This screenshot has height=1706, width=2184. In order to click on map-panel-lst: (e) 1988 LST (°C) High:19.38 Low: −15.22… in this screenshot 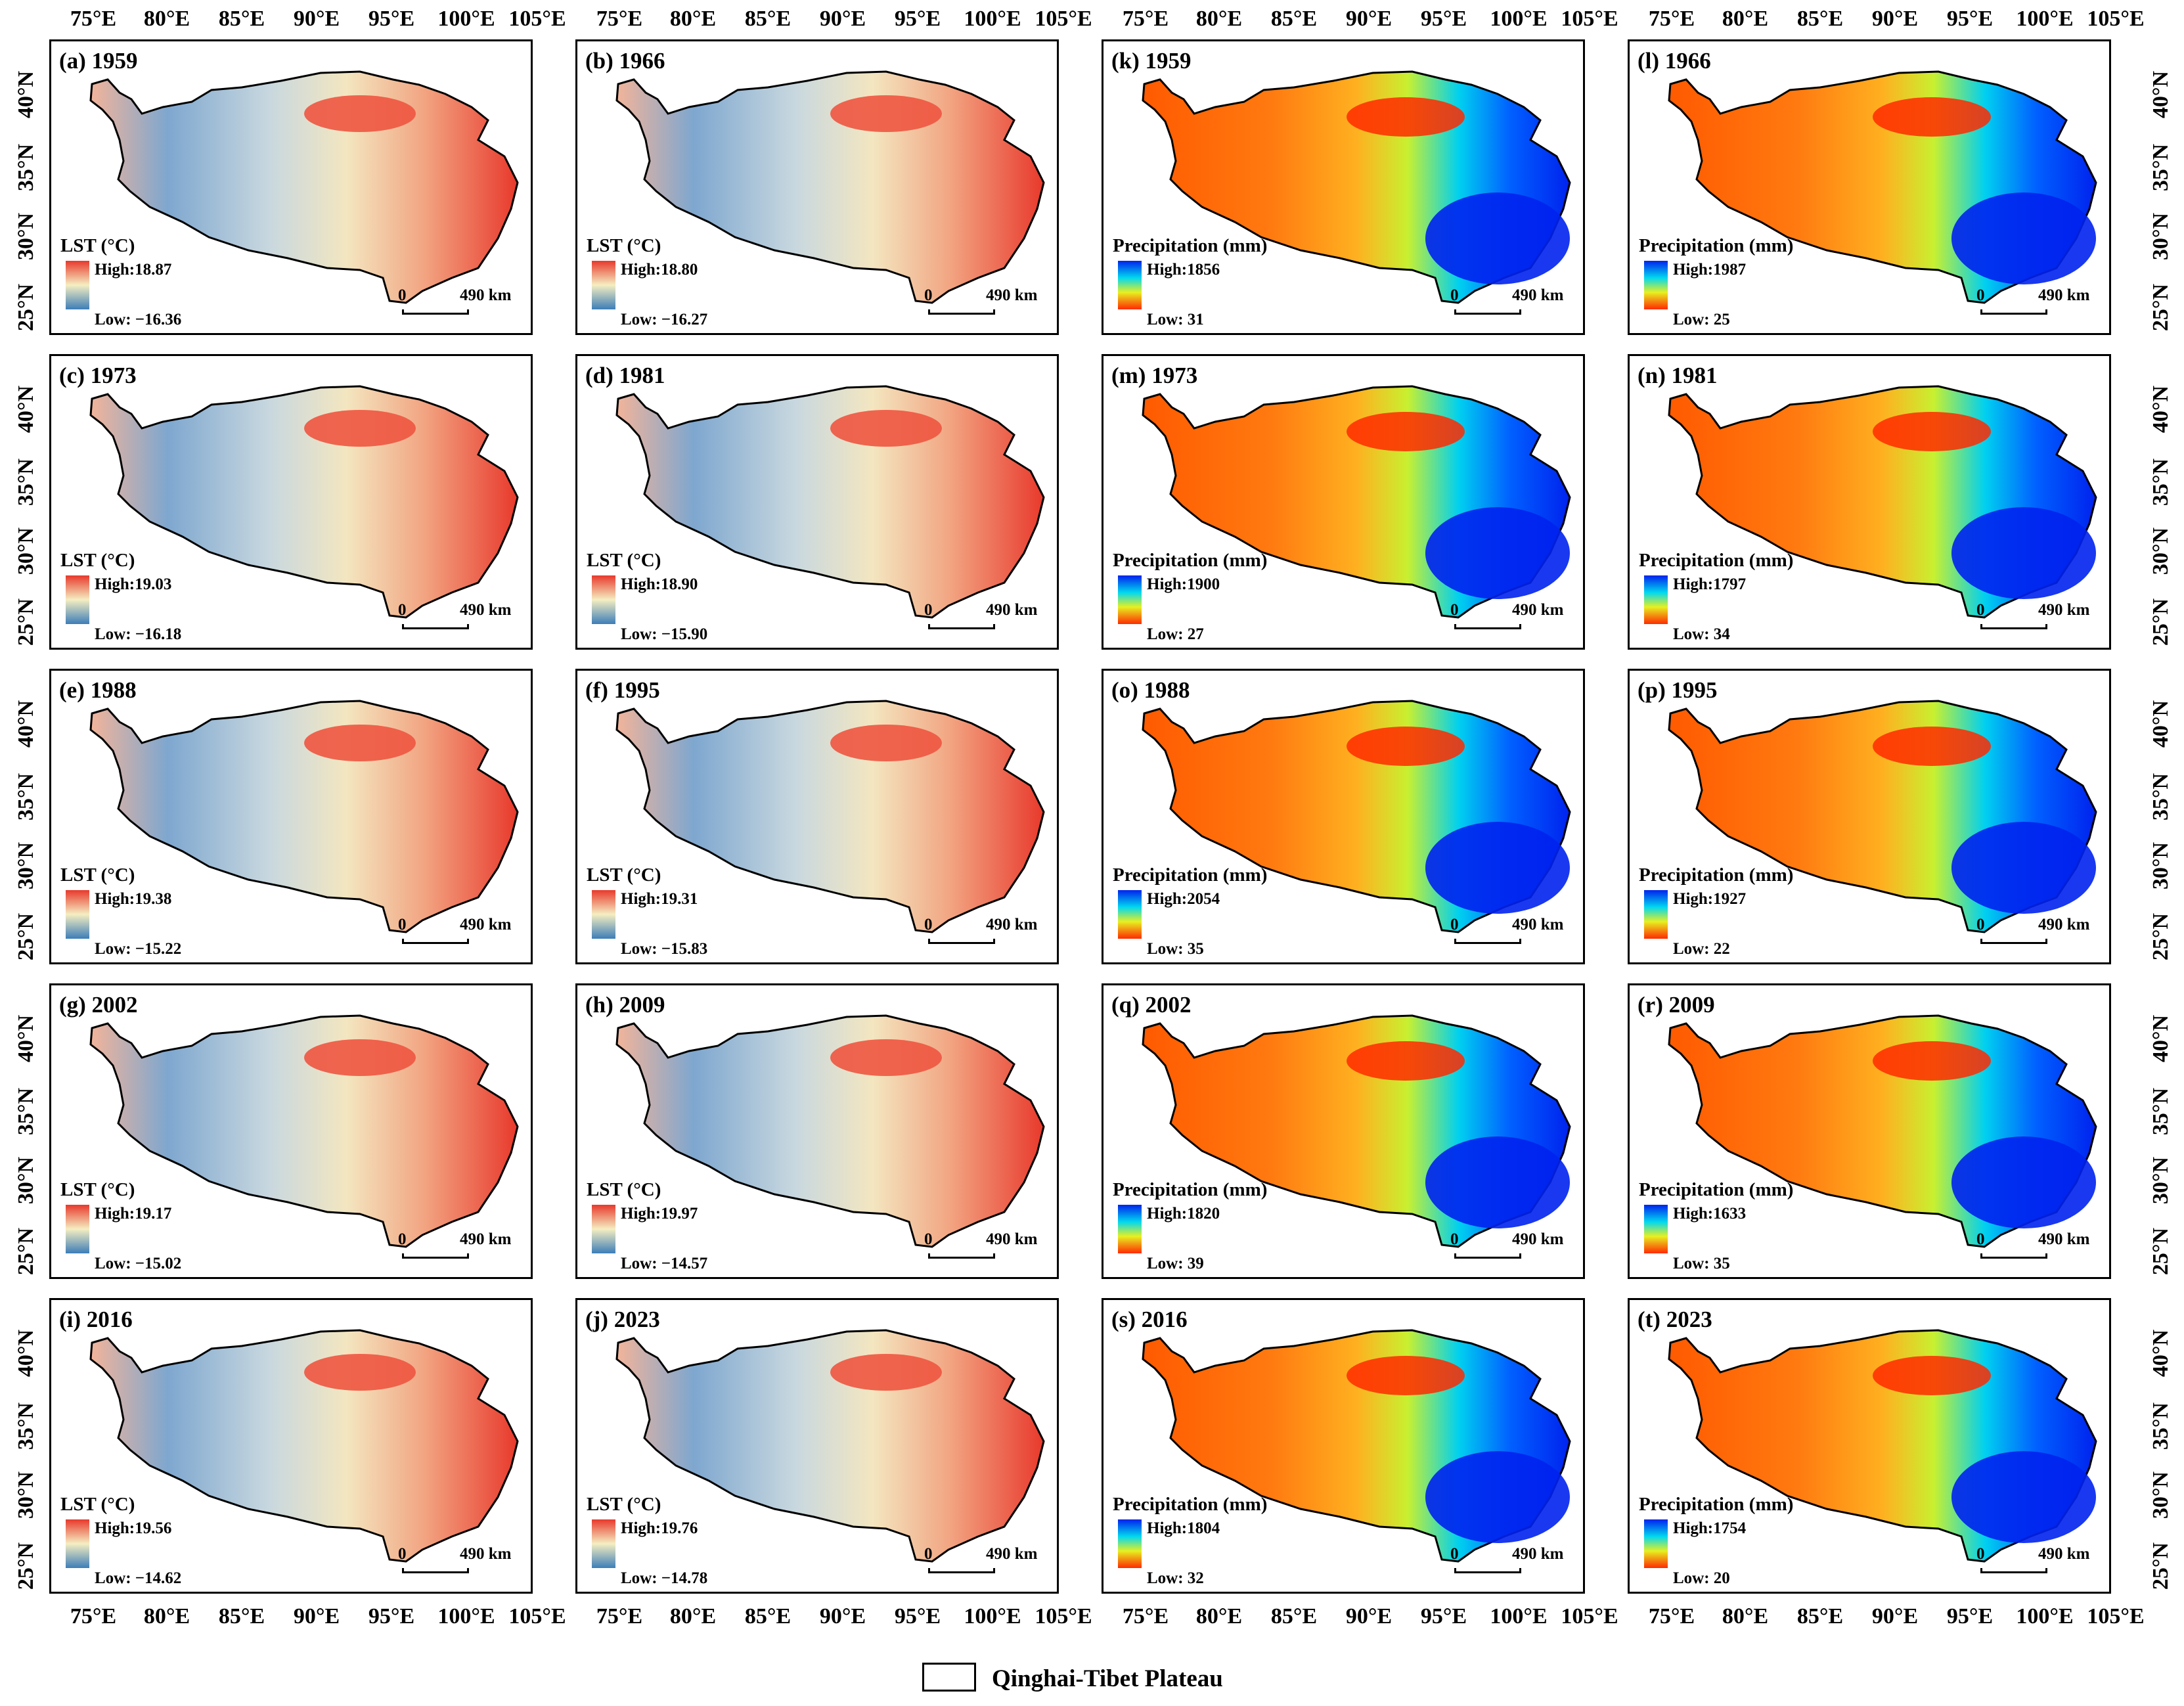, I will do `click(291, 817)`.